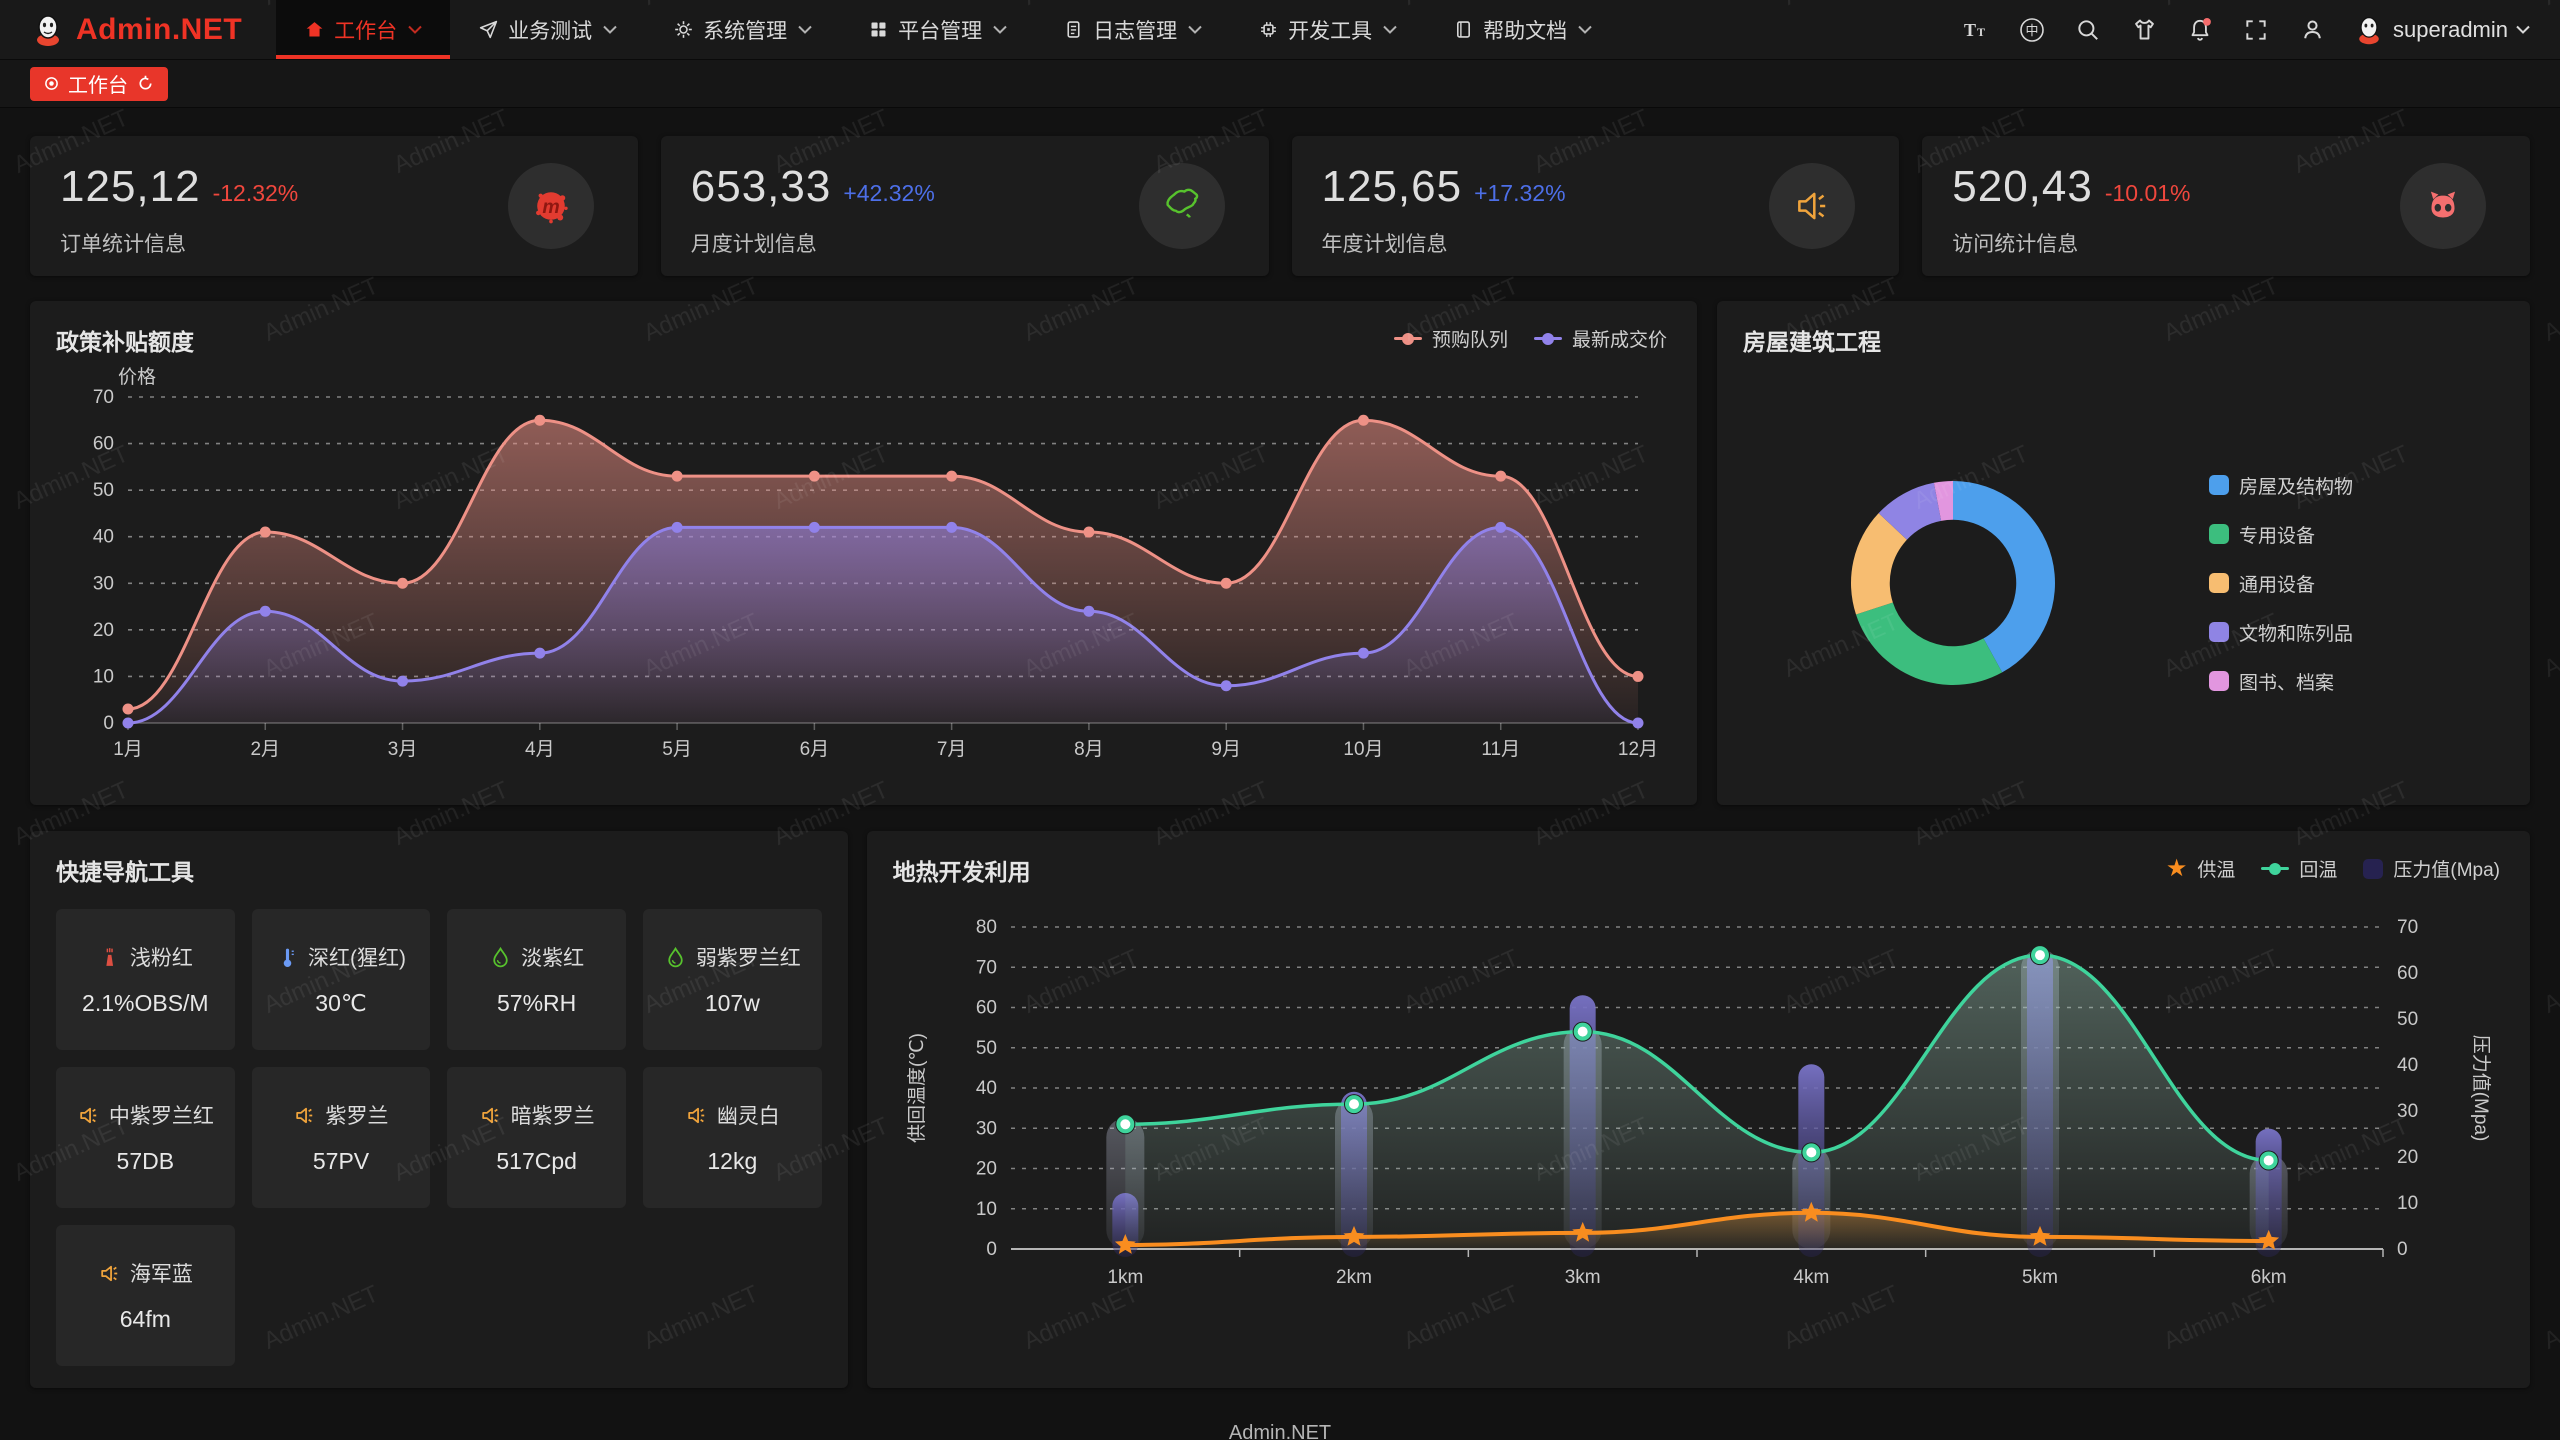 The height and width of the screenshot is (1440, 2560). I want to click on svg-text: 1km, so click(1125, 1277).